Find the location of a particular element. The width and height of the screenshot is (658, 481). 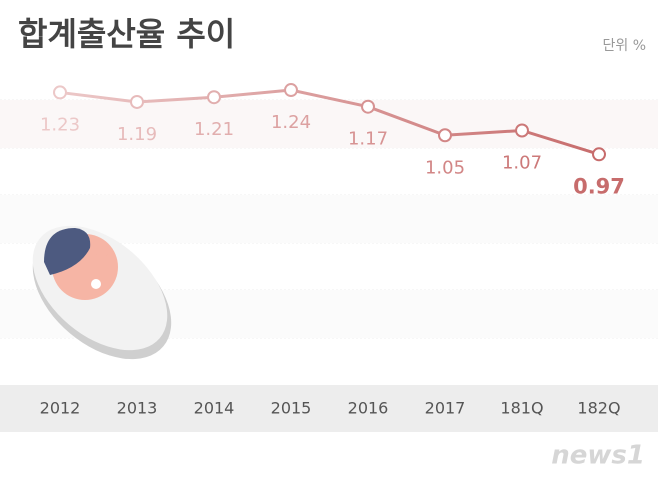

pacifier is located at coordinates (96, 284).